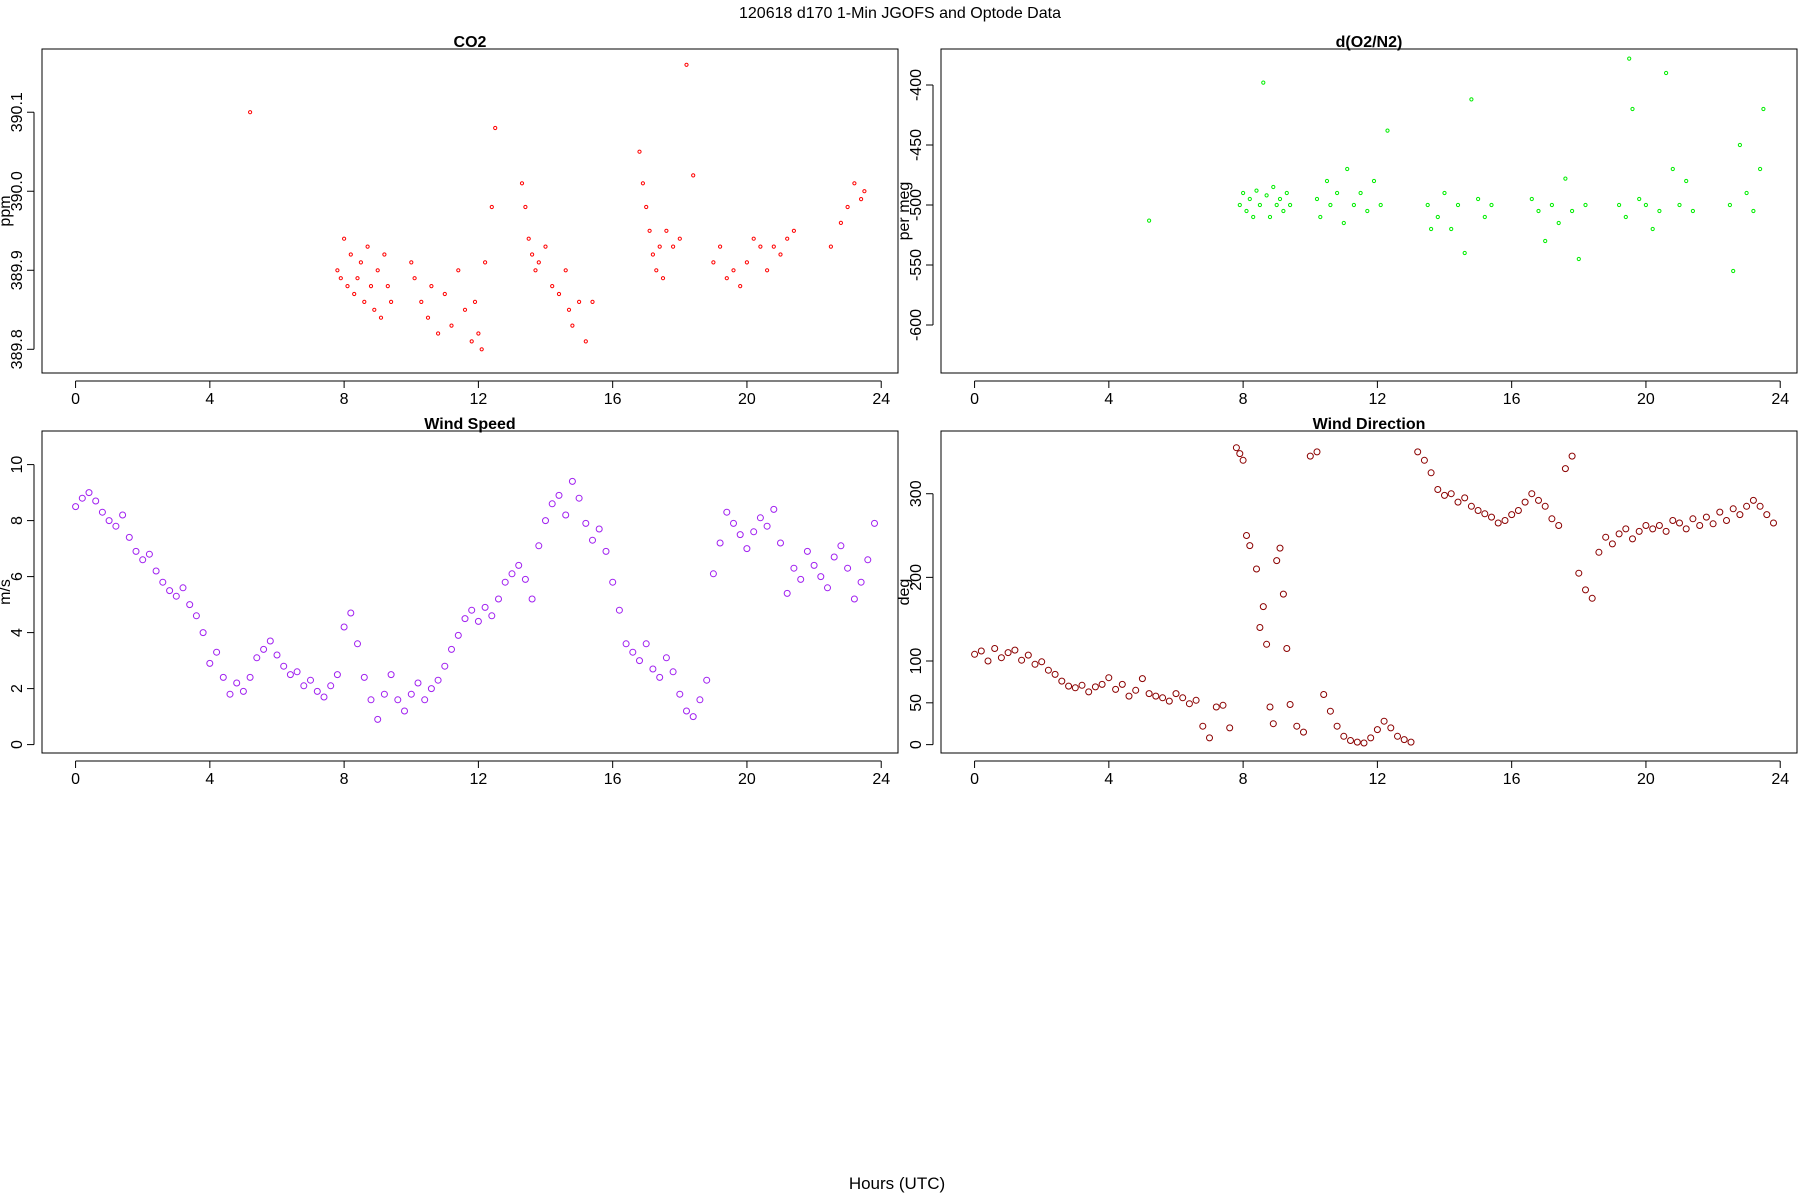  Describe the element at coordinates (916, 661) in the screenshot. I see `y-tick-label: 100` at that location.